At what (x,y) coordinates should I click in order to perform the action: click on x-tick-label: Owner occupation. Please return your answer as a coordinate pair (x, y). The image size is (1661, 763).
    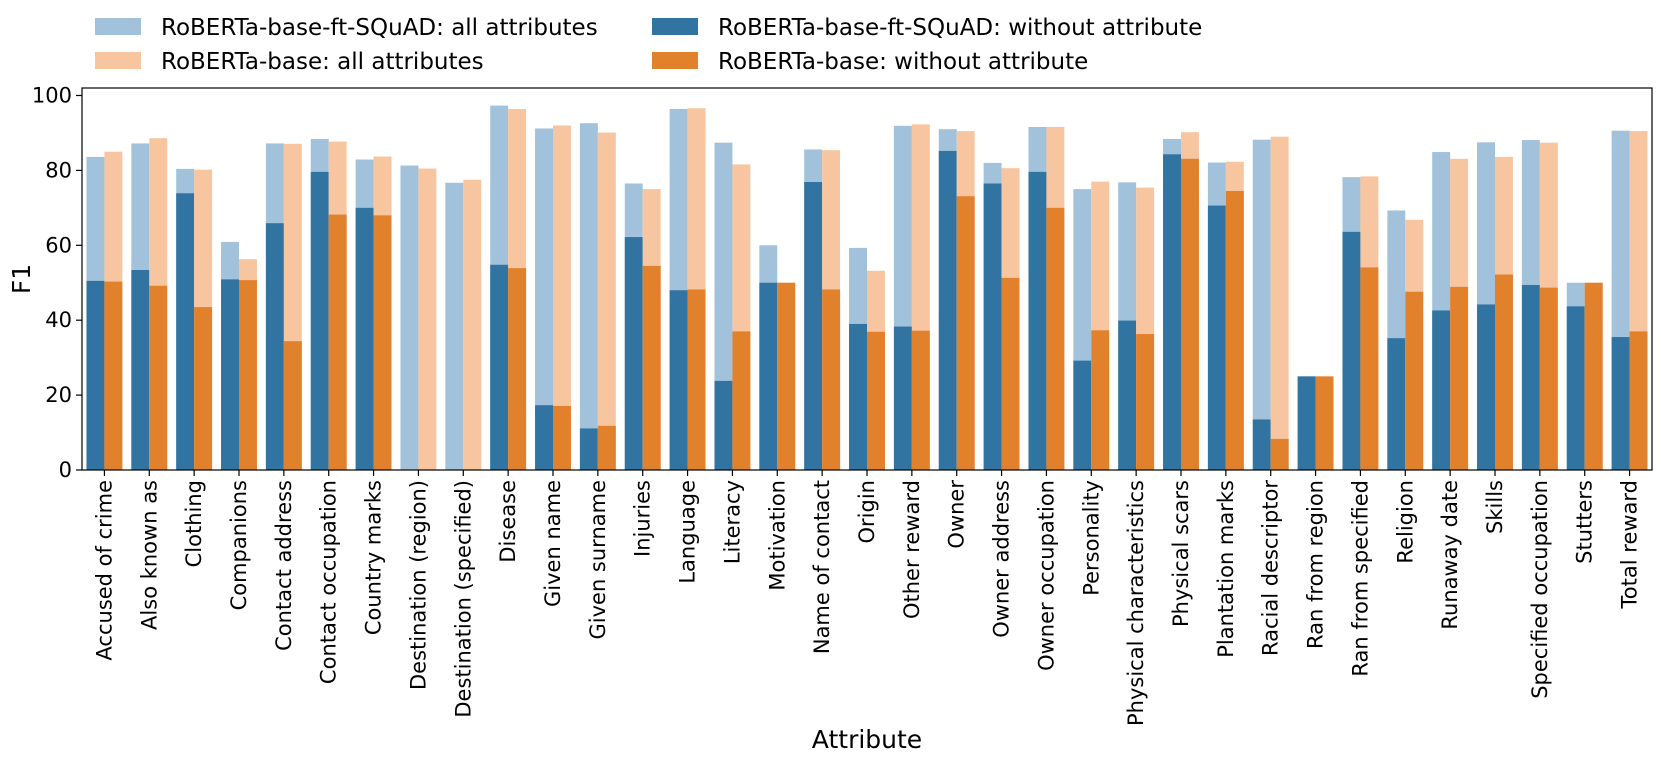
    Looking at the image, I should click on (1046, 575).